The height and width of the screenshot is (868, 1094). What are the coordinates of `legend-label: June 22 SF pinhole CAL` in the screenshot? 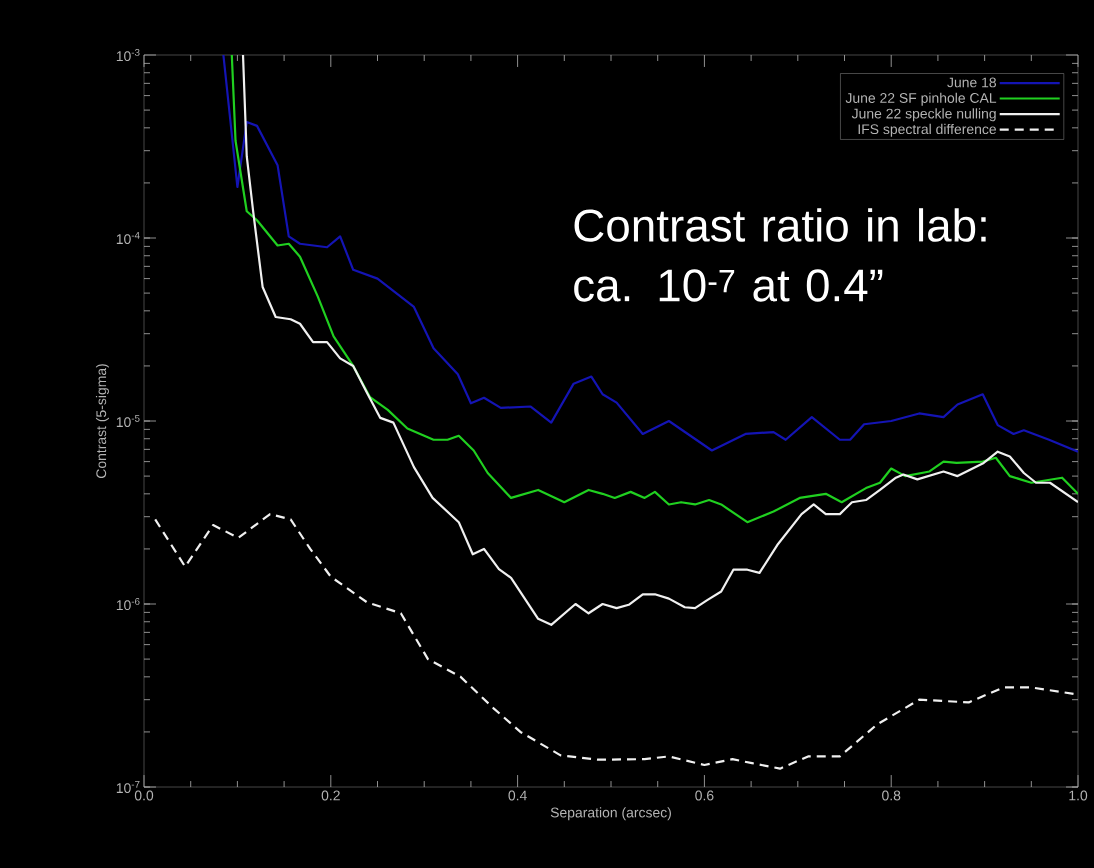 It's located at (921, 99).